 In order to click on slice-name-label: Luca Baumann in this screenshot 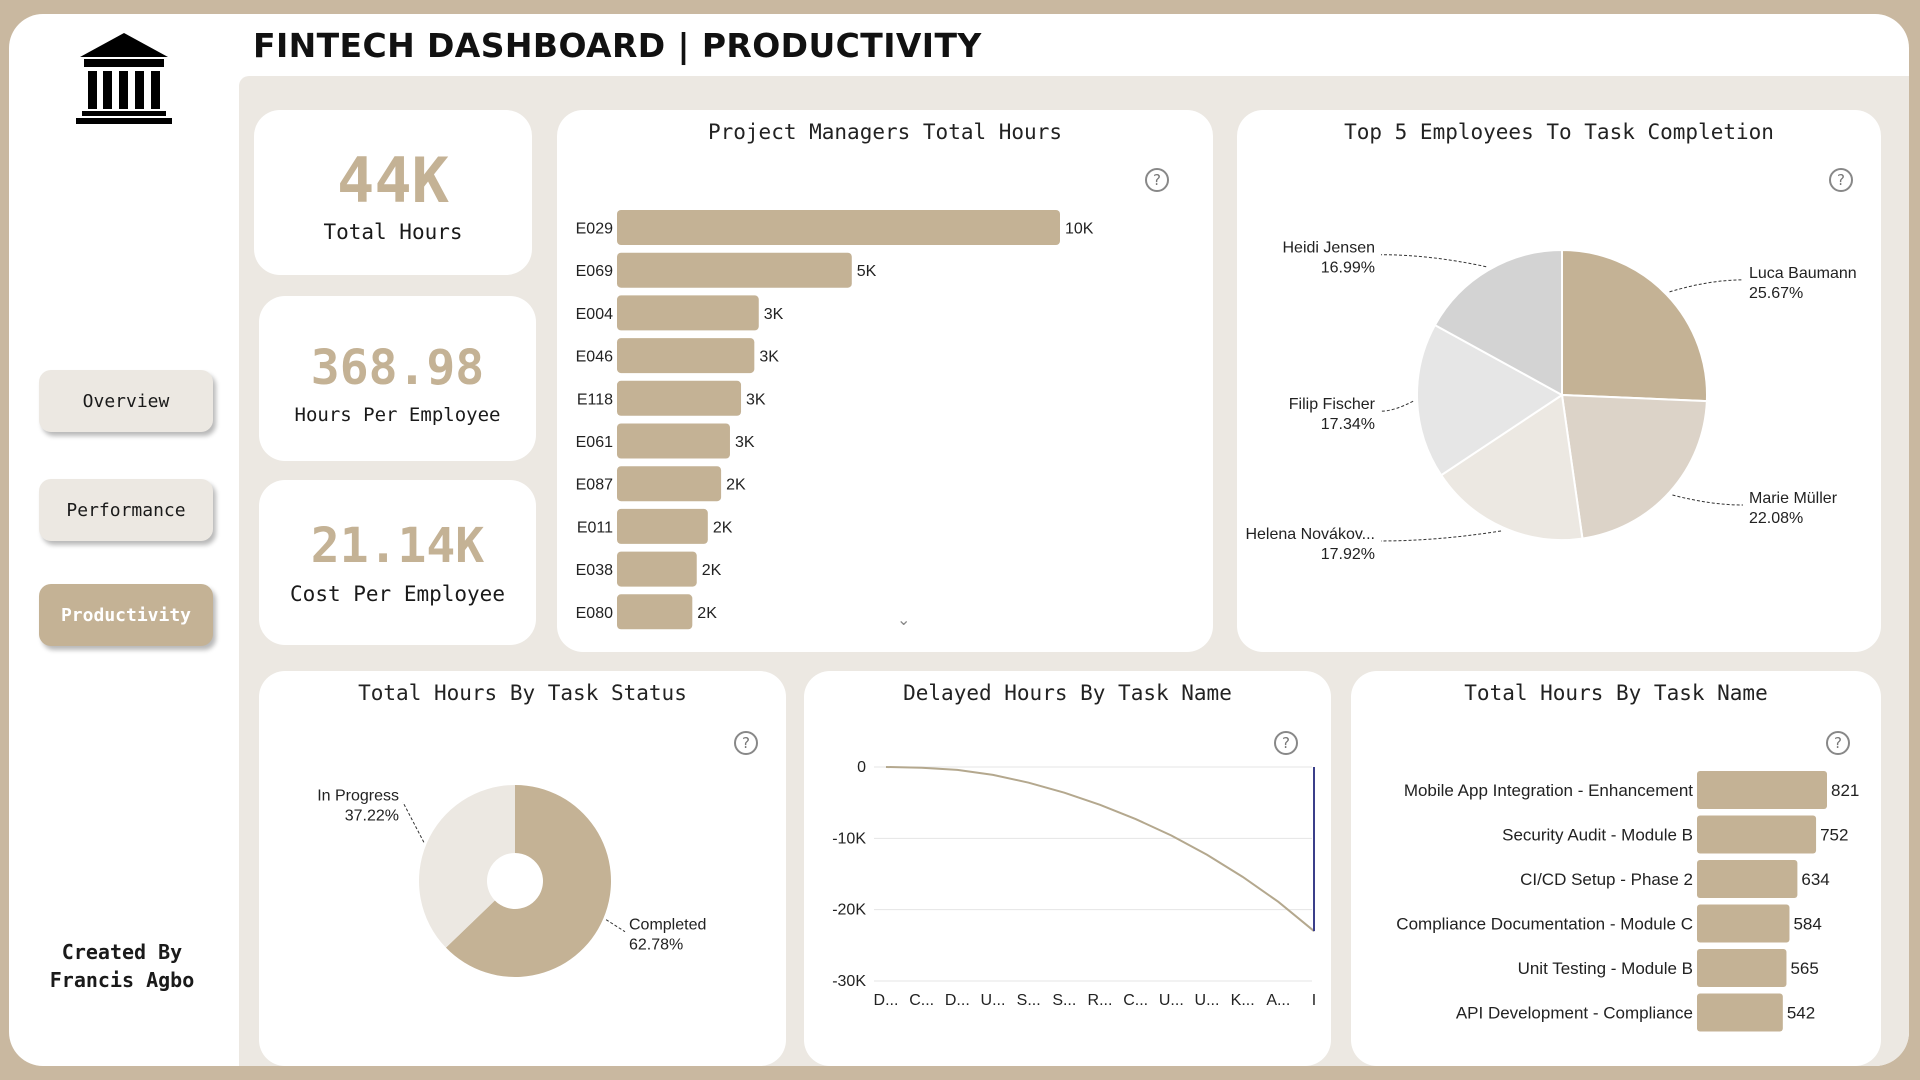, I will do `click(1803, 273)`.